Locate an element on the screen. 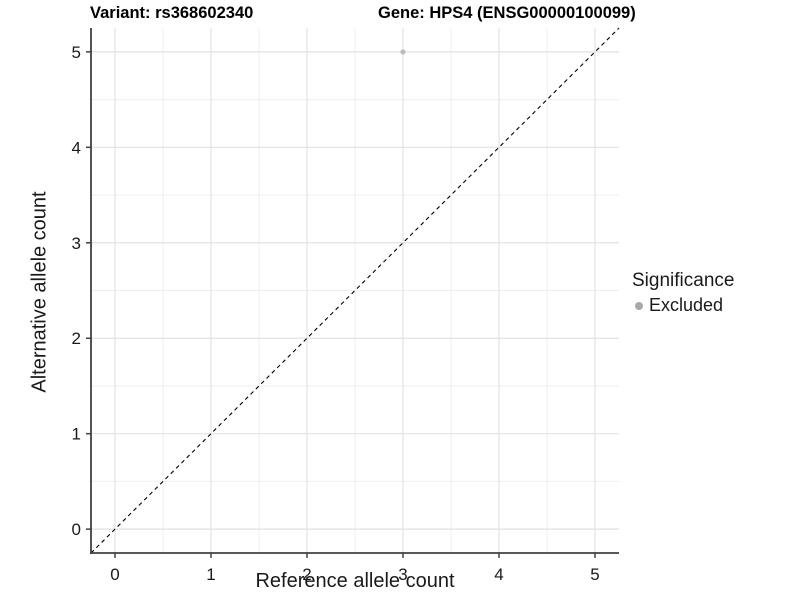 The image size is (800, 600). y-tick-label: 4 is located at coordinates (76, 147).